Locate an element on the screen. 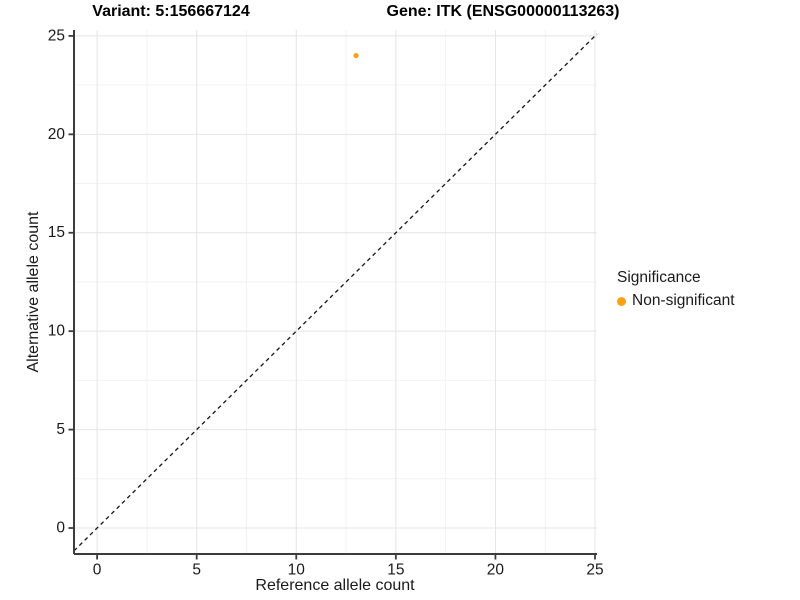 The image size is (800, 600). y-tick-label: 15 is located at coordinates (56, 232).